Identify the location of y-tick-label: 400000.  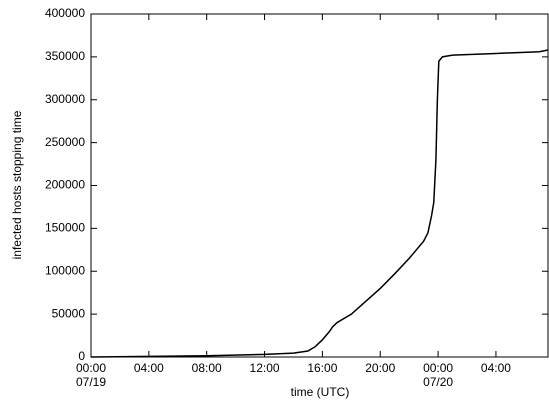
(65, 13).